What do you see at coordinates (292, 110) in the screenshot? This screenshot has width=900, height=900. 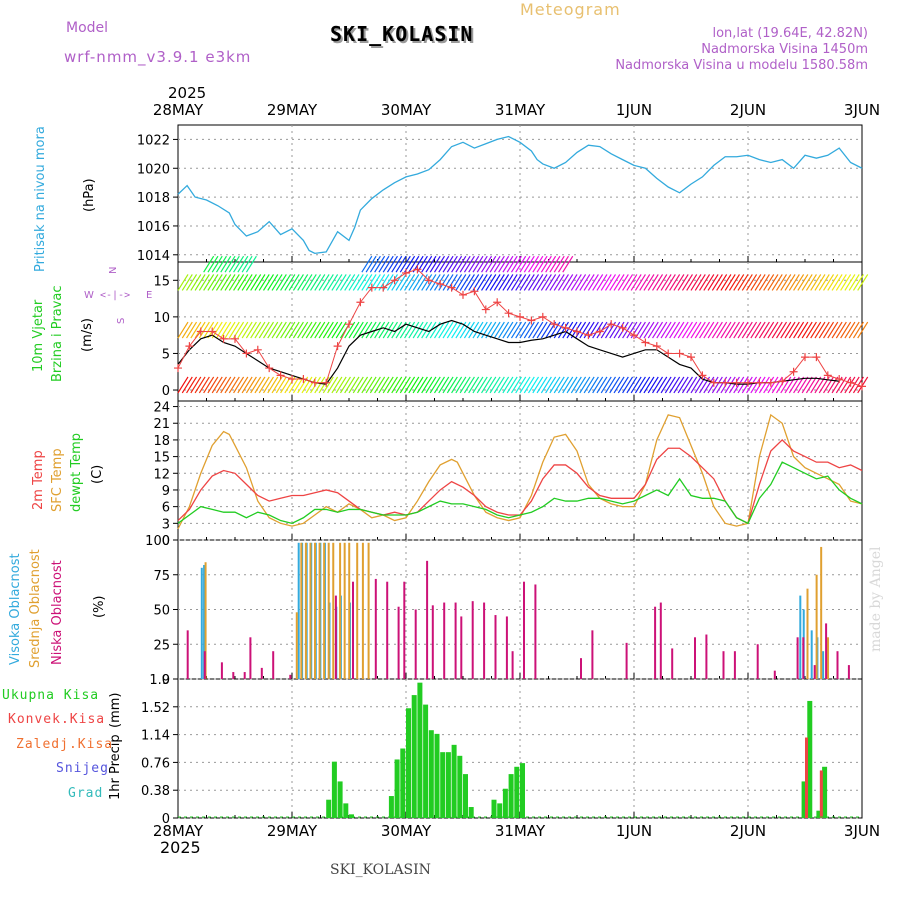 I see `x-date-label-top: 29MAY` at bounding box center [292, 110].